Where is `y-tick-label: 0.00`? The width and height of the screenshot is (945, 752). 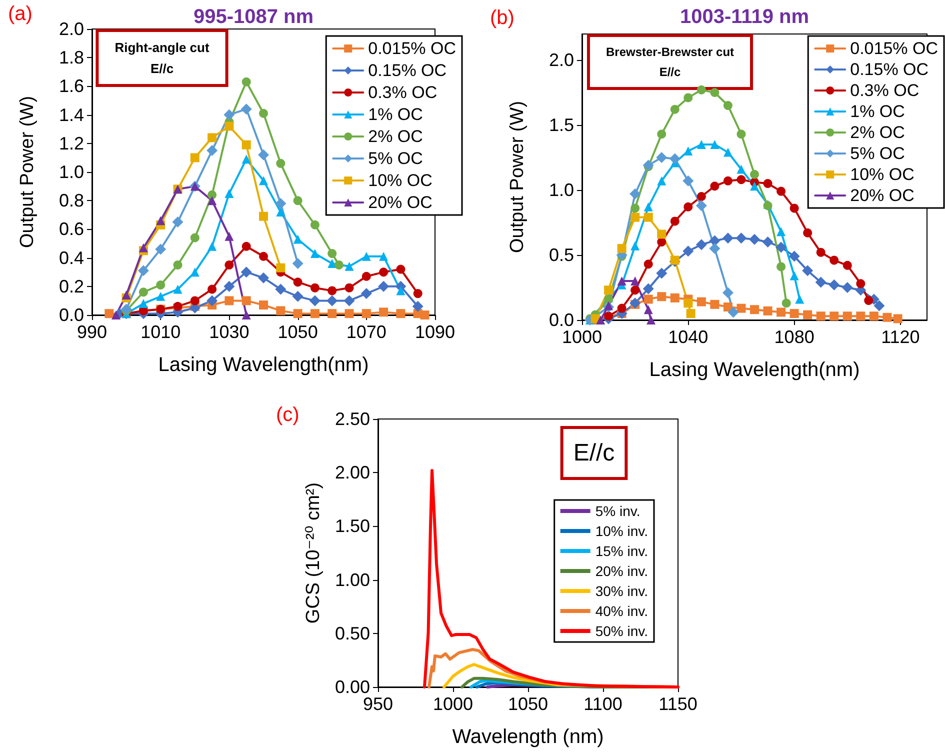
y-tick-label: 0.00 is located at coordinates (352, 687).